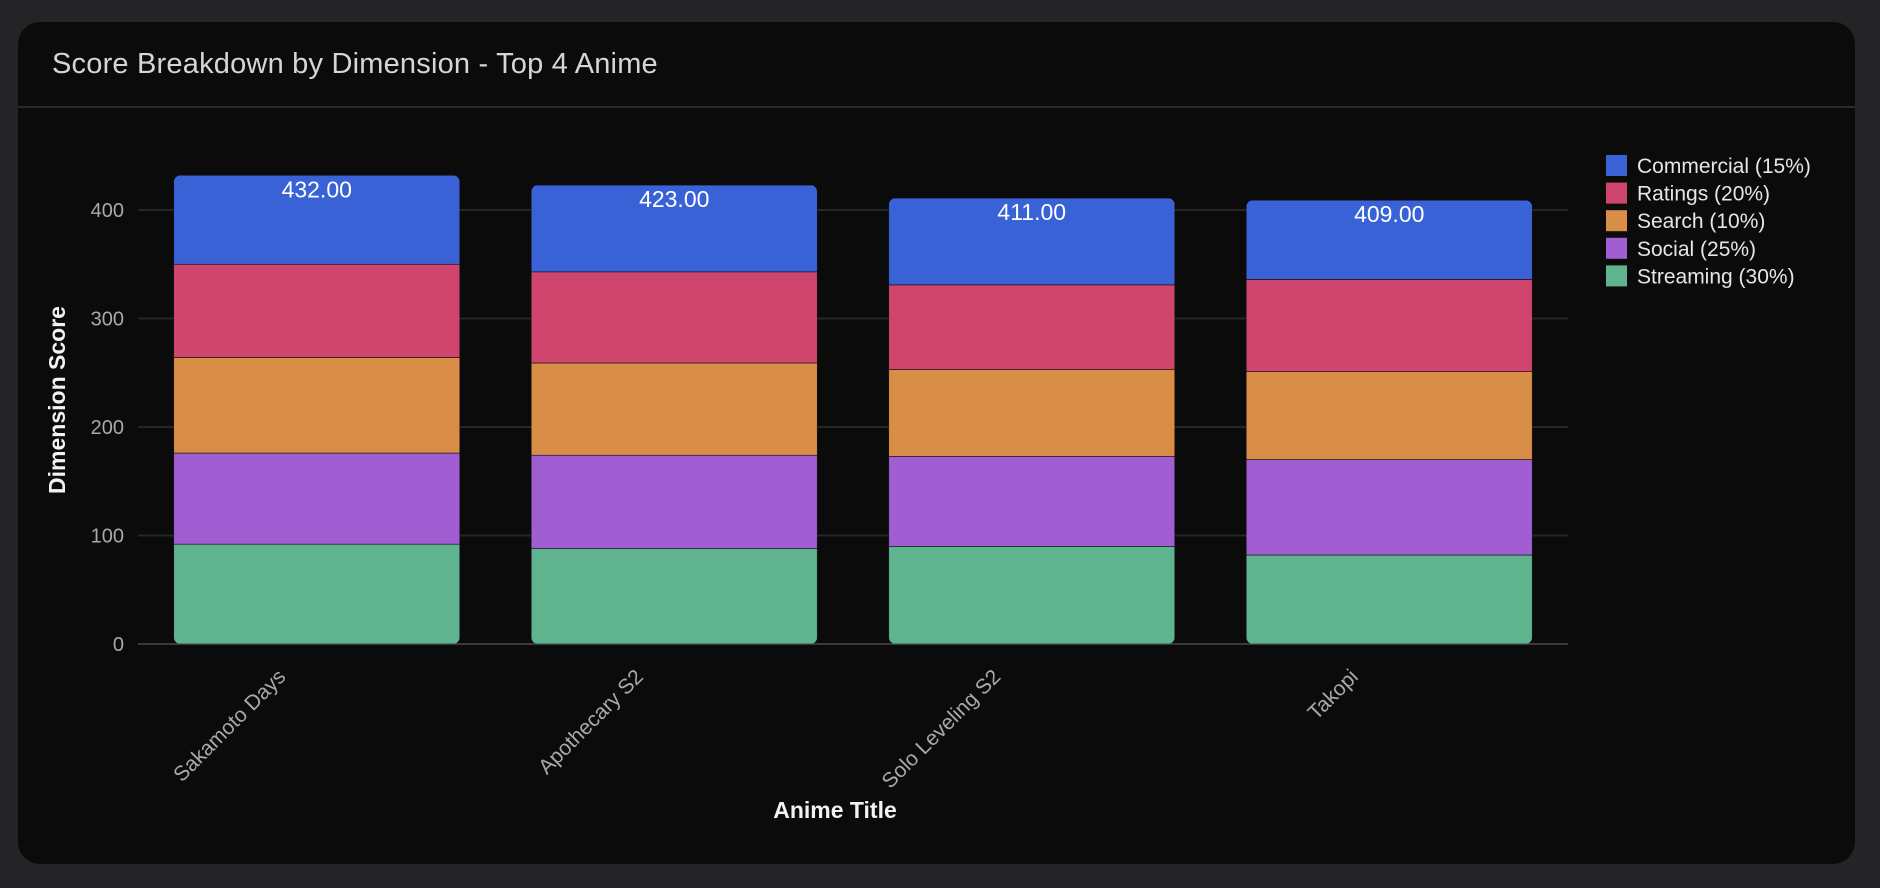 This screenshot has height=888, width=1880. What do you see at coordinates (229, 725) in the screenshot?
I see `x-tick-label: Sakamoto Days` at bounding box center [229, 725].